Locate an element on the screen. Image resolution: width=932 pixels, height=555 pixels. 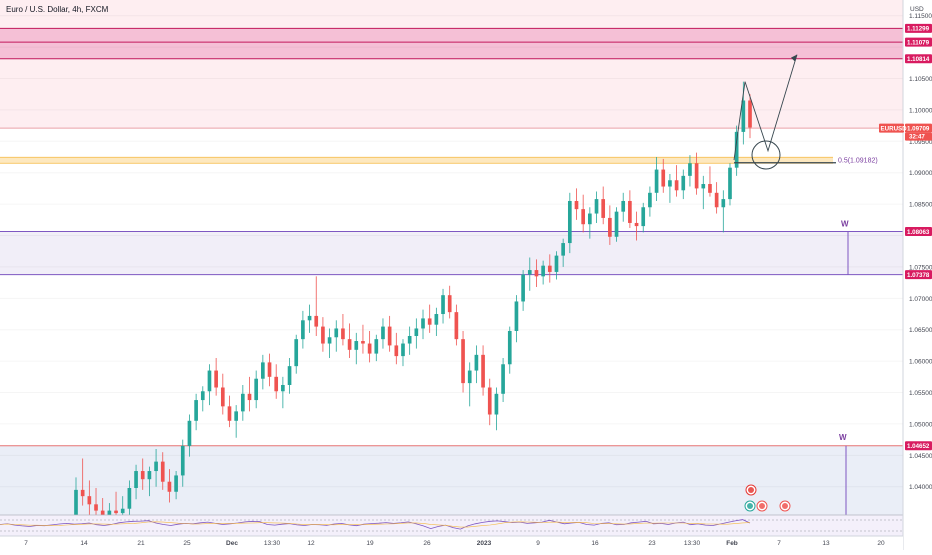
price-tick-label: 1.06000 is located at coordinates (920, 362).